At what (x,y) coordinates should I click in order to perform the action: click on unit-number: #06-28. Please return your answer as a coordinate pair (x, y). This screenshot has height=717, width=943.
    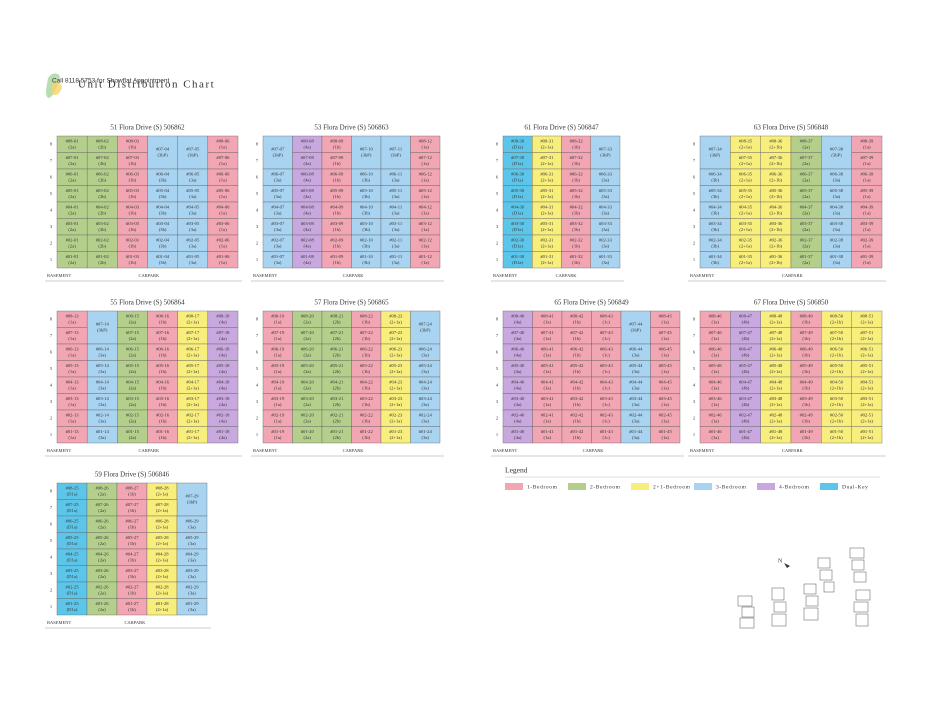
    Looking at the image, I should click on (162, 520).